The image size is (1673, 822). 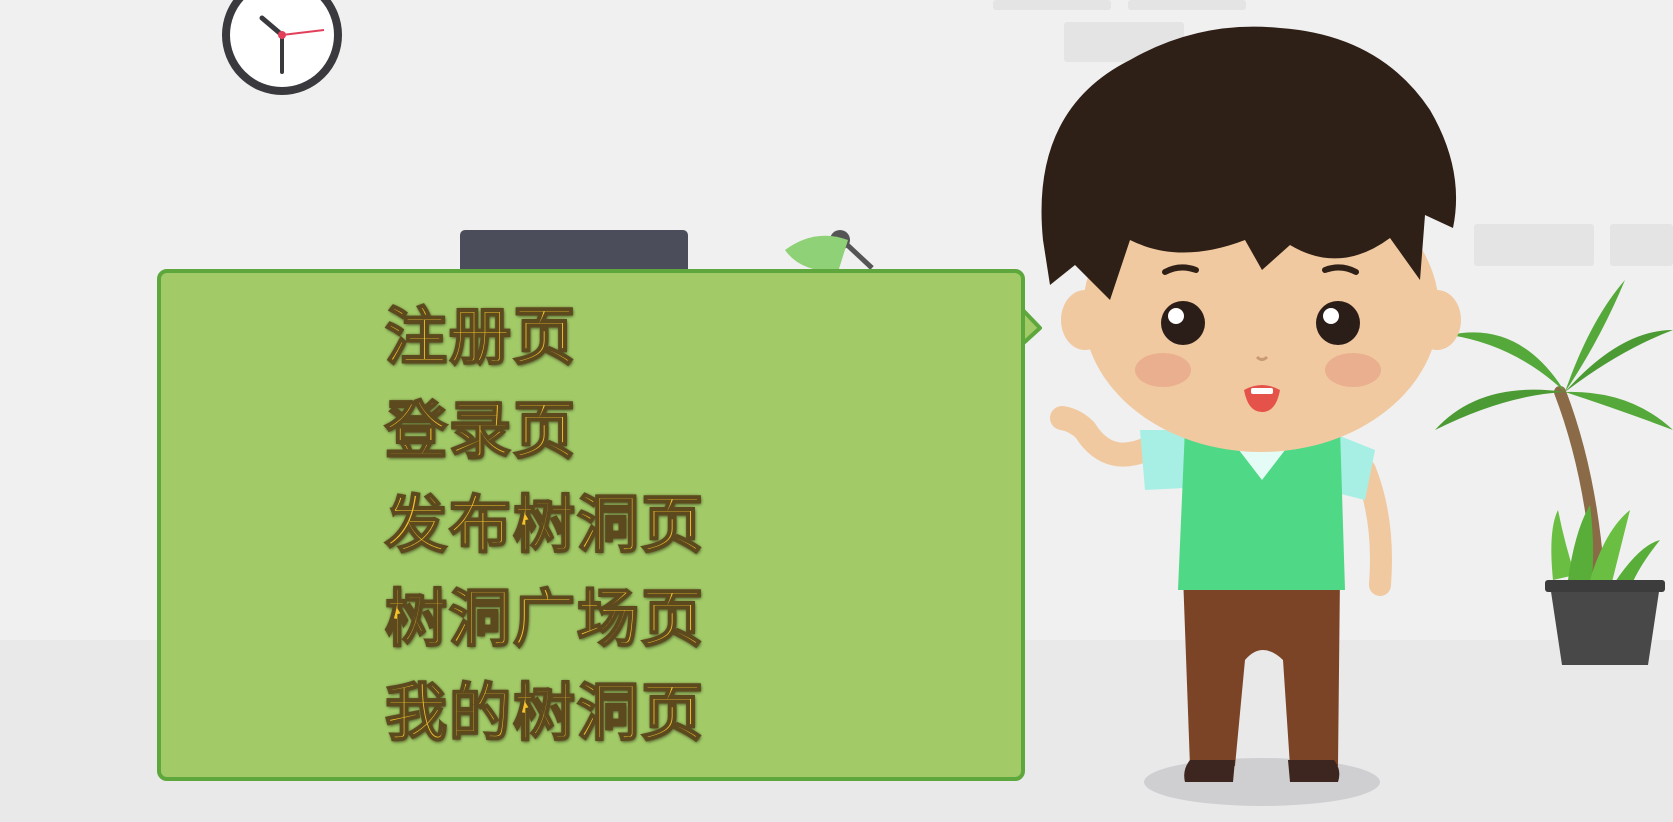 I want to click on page-item-login: 登录页, so click(x=481, y=430).